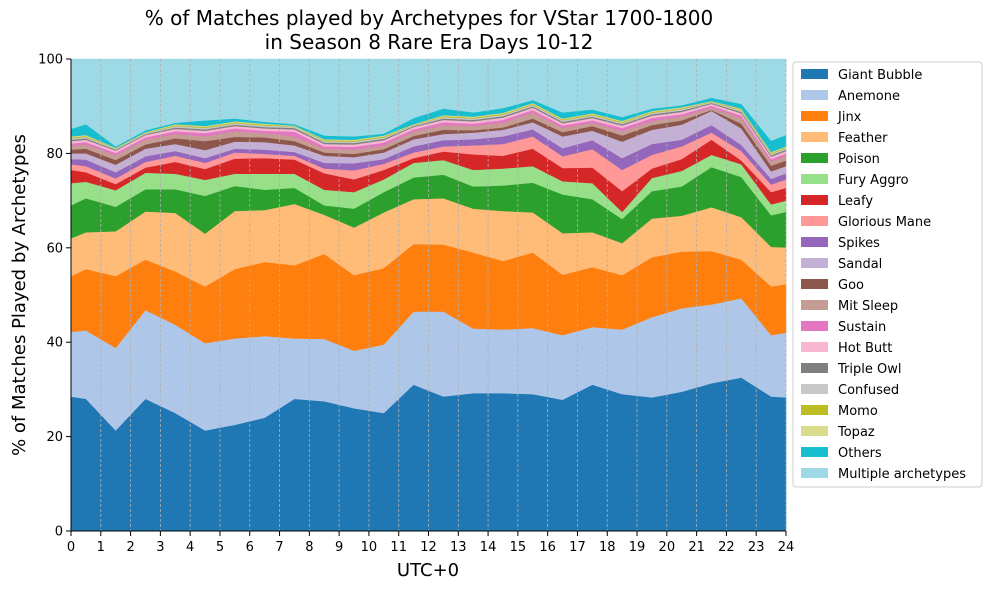 The image size is (989, 590). Describe the element at coordinates (637, 547) in the screenshot. I see `x-tick-label: 19` at that location.